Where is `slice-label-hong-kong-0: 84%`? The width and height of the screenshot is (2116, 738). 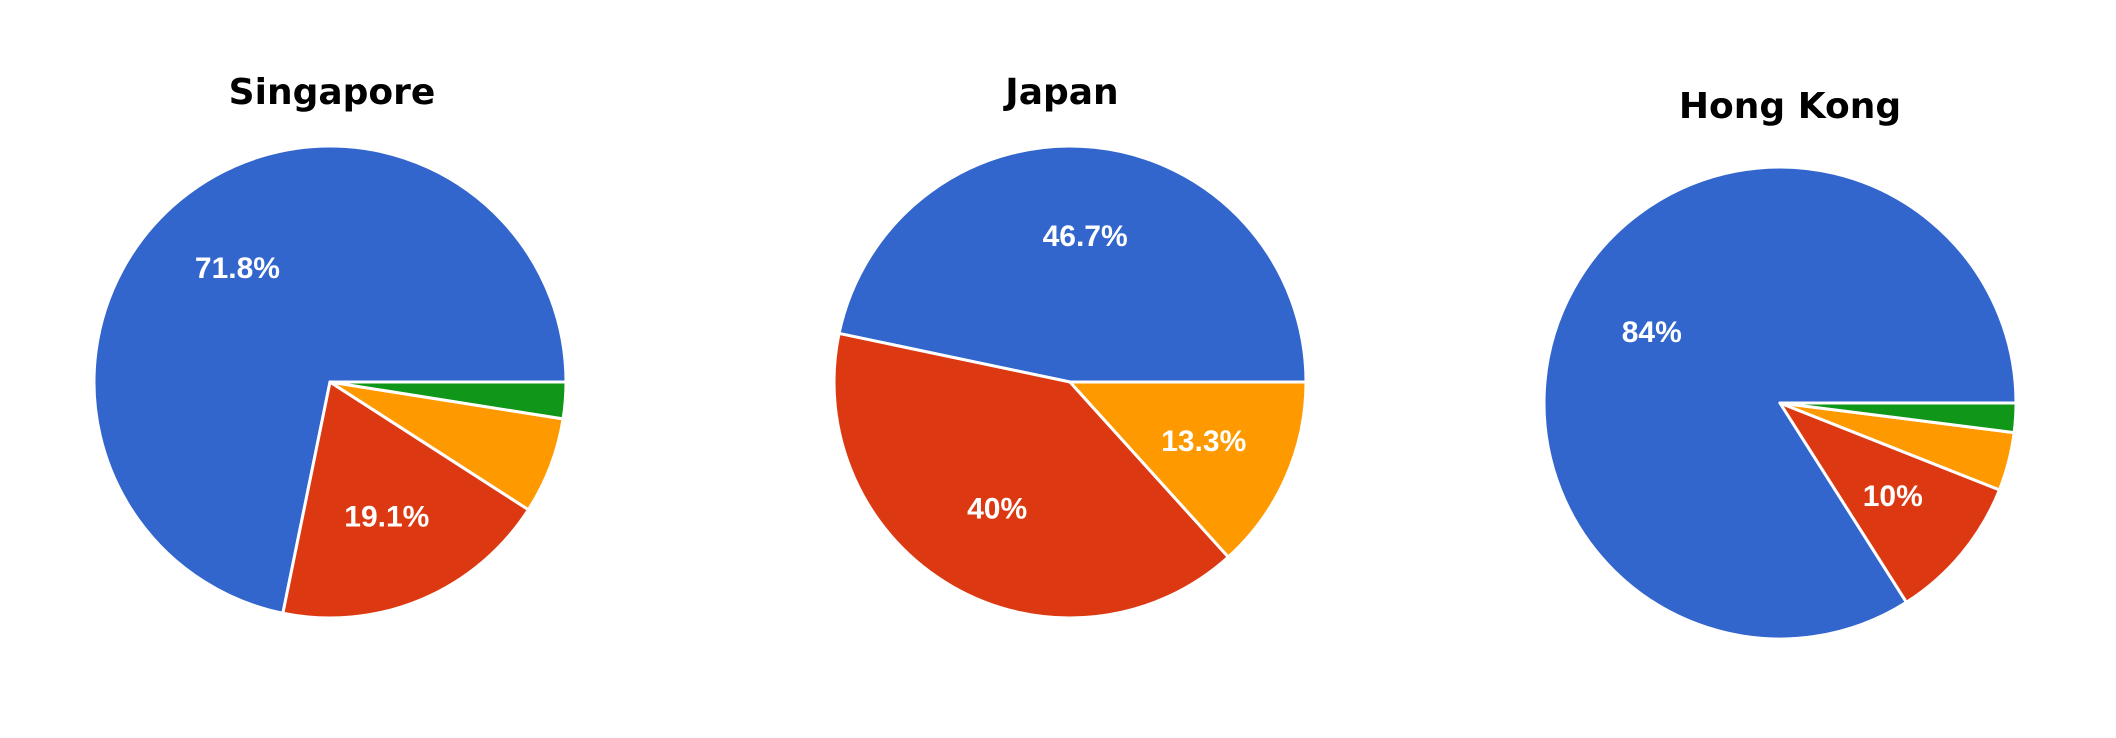
slice-label-hong-kong-0: 84% is located at coordinates (1652, 332).